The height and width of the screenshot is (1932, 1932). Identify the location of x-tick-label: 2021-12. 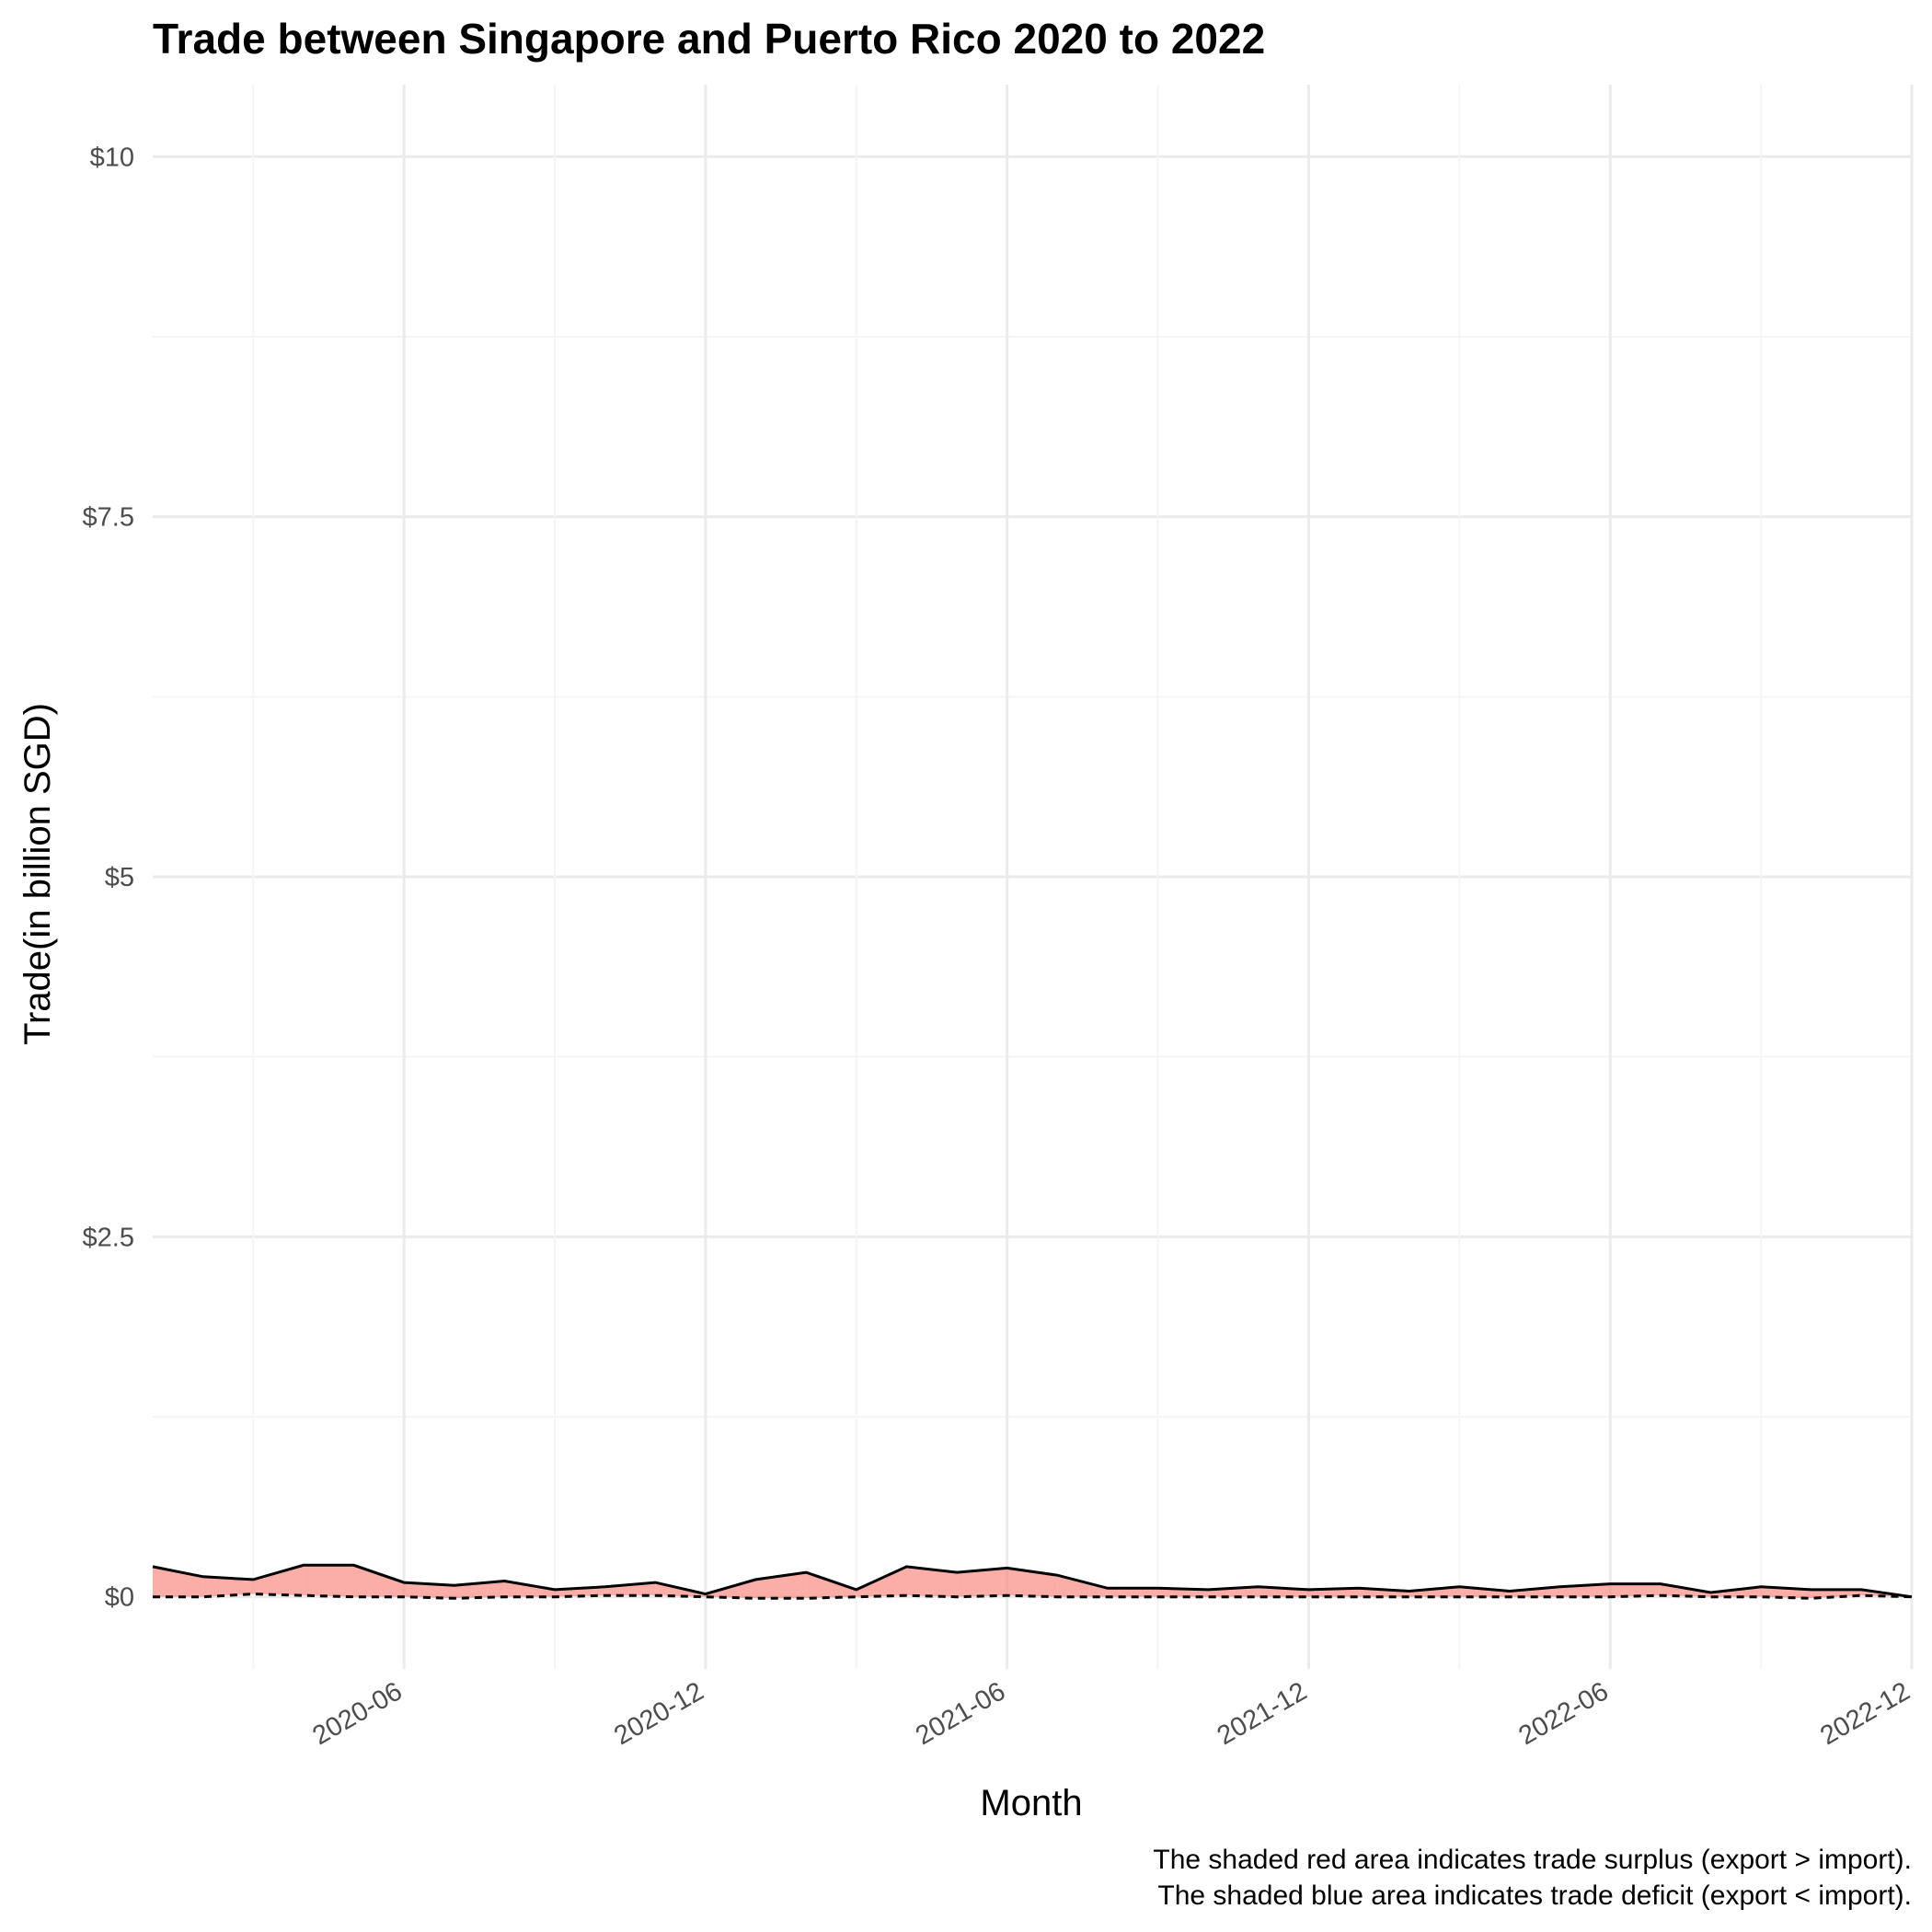
(1262, 1713).